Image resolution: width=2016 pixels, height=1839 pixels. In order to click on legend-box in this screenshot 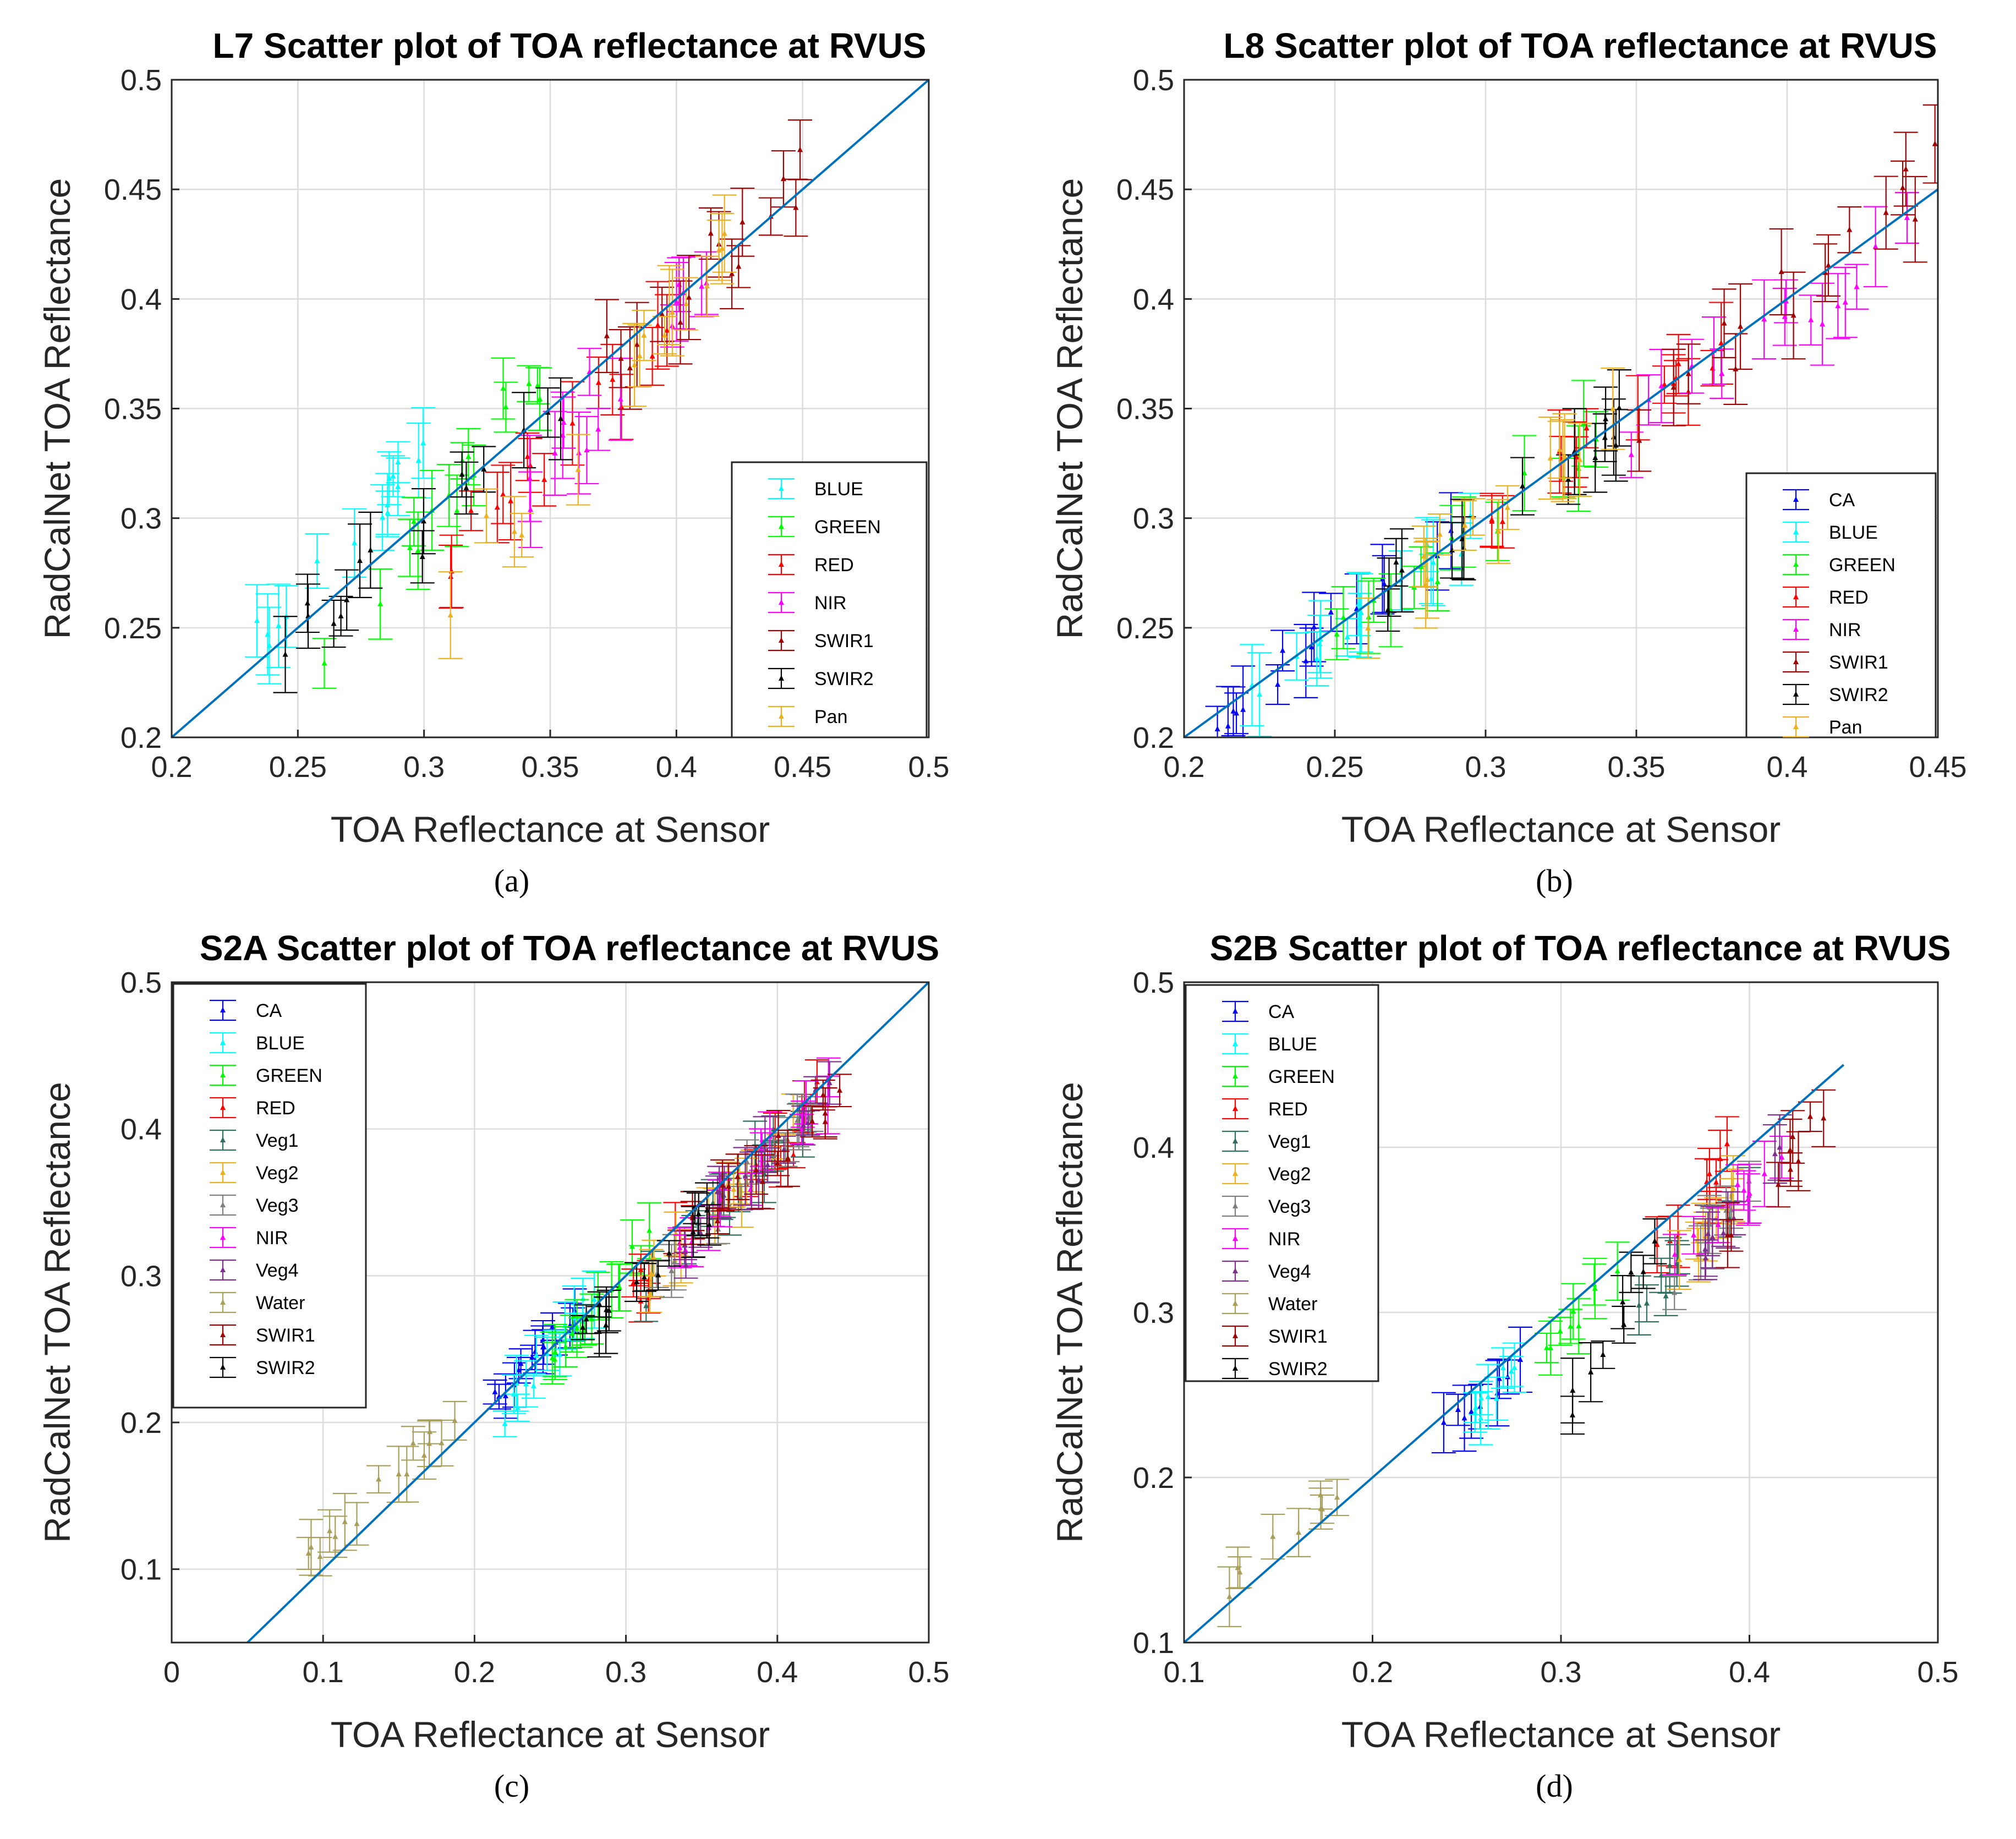, I will do `click(1841, 605)`.